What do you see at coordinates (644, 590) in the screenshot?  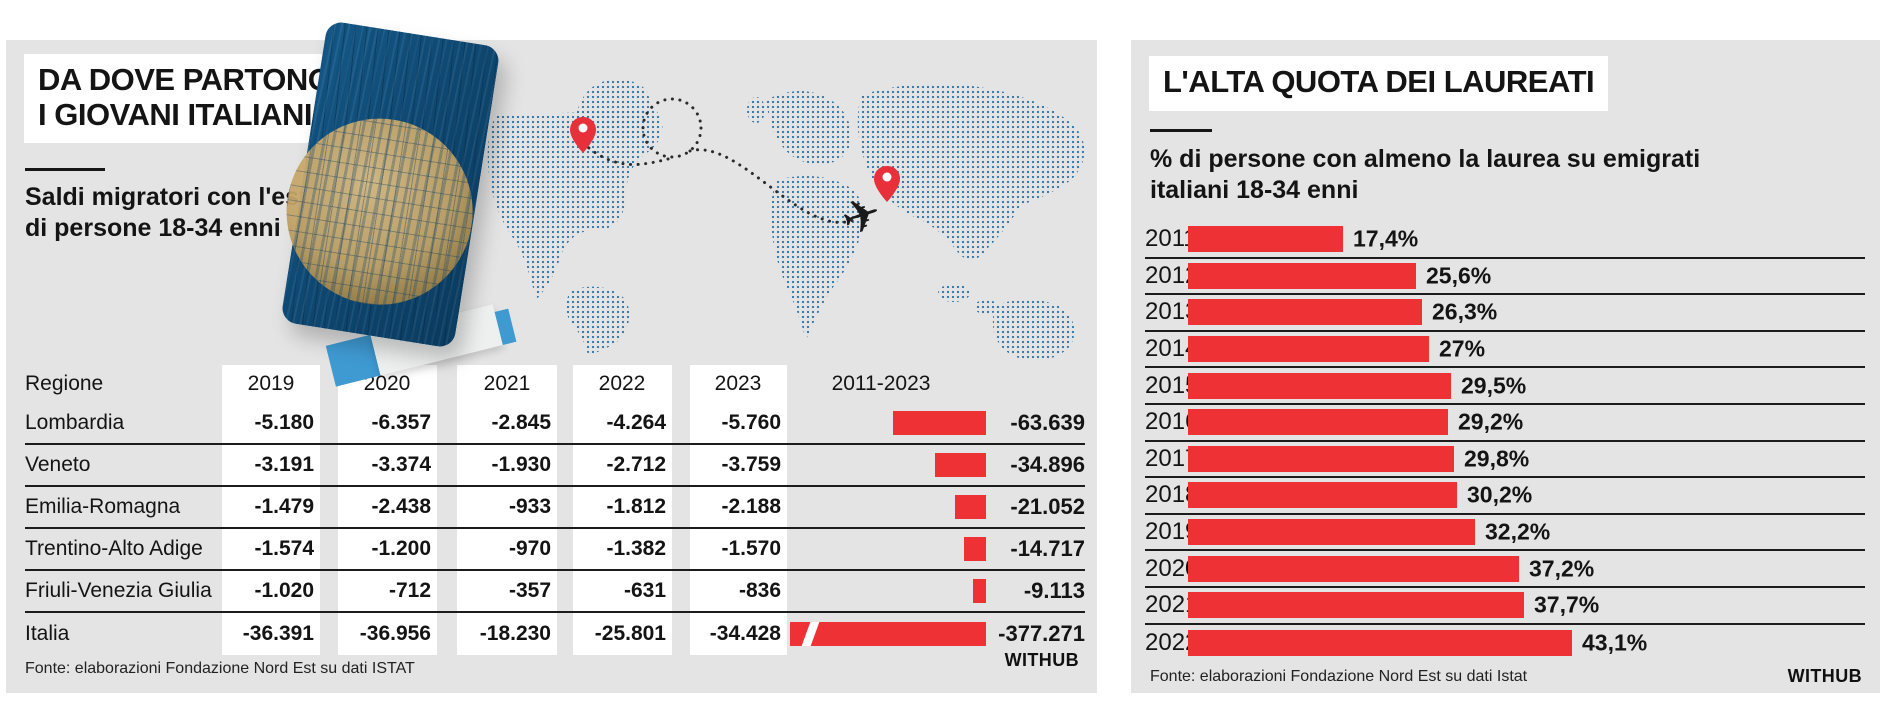 I see `value-cell: -631` at bounding box center [644, 590].